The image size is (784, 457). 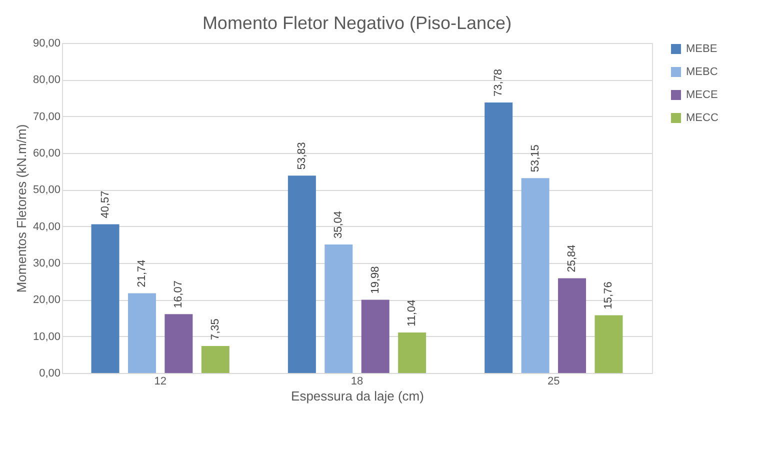 I want to click on y-tick-label: 30,00, so click(x=46, y=264).